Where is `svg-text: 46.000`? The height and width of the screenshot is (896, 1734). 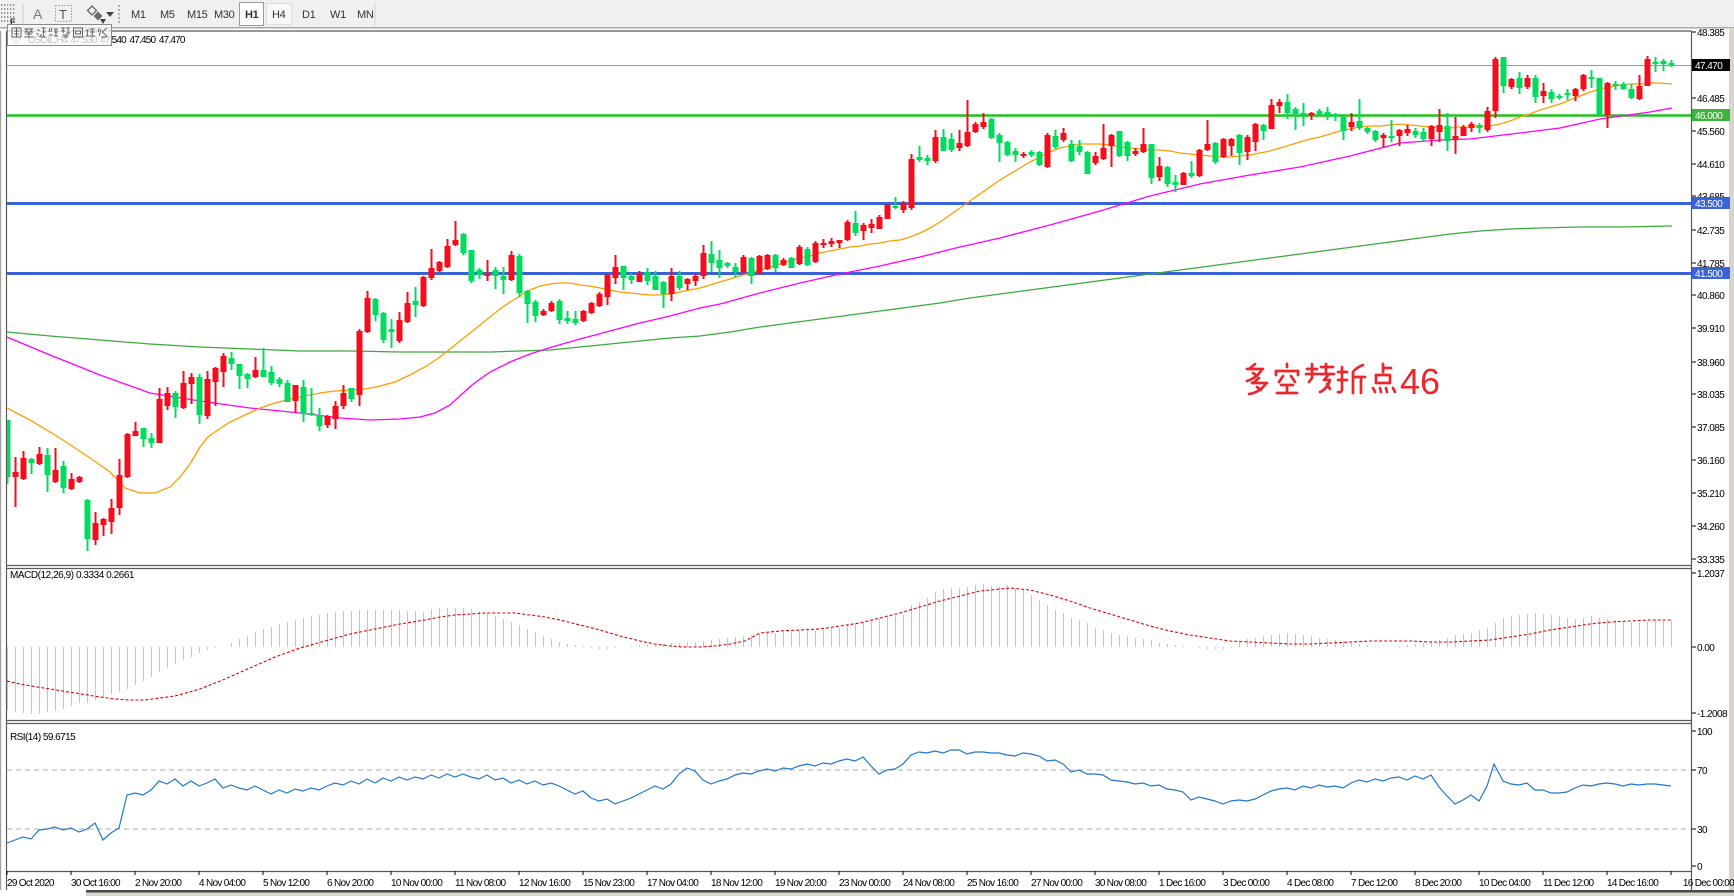 svg-text: 46.000 is located at coordinates (1709, 116).